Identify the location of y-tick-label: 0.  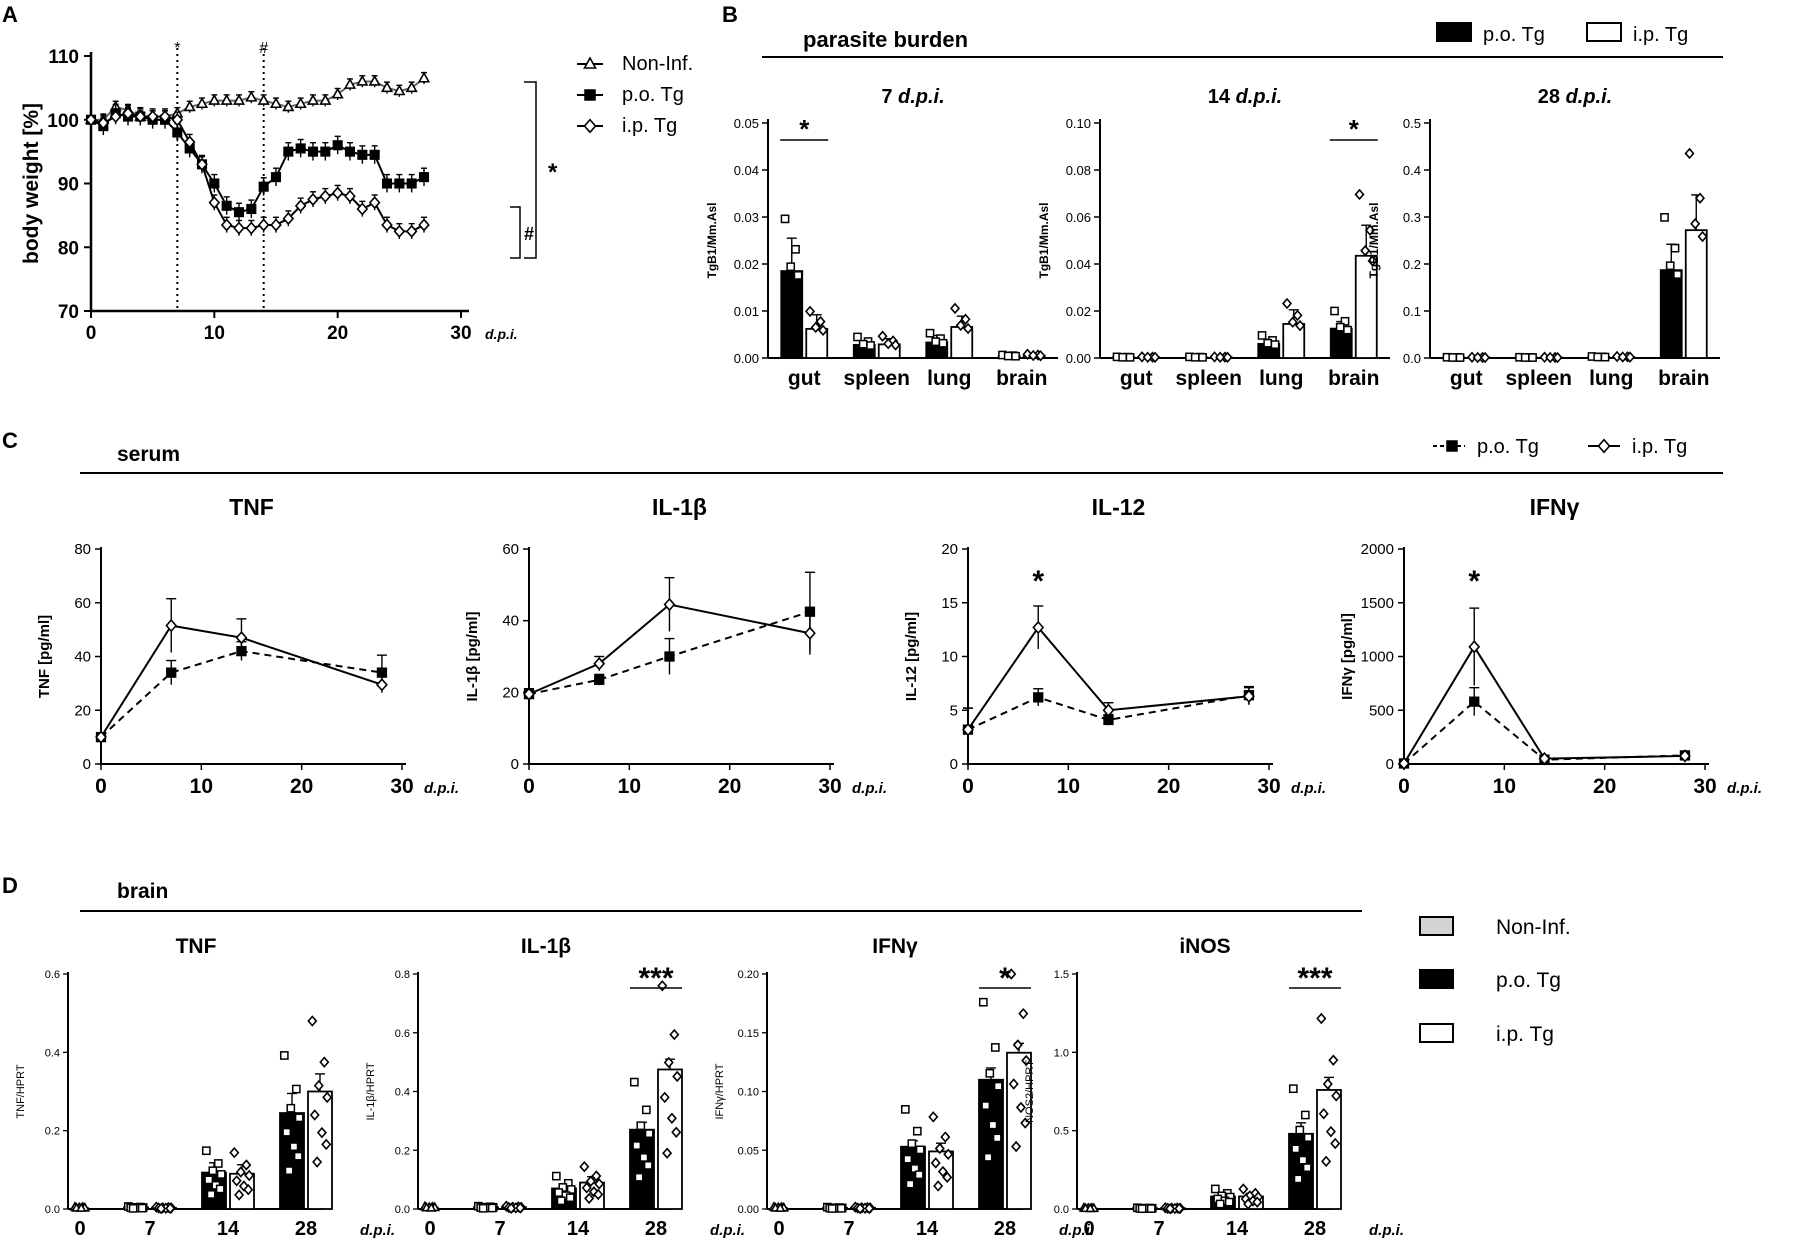
(515, 764).